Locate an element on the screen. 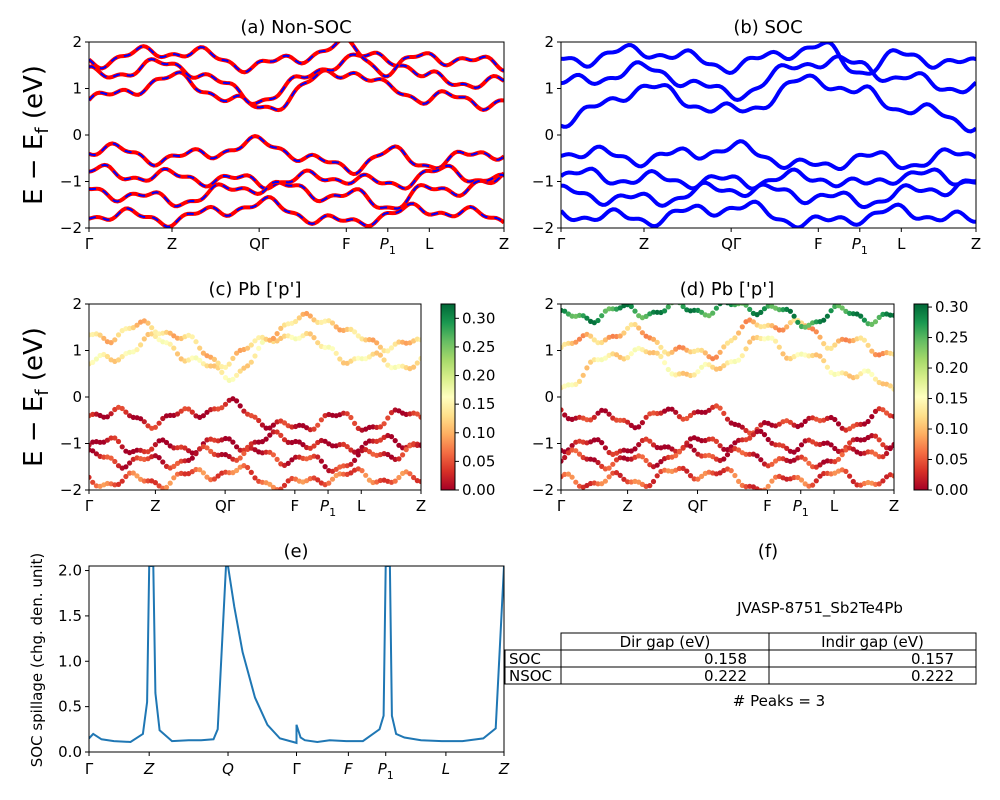  colorbar-tick-label: 0.00 is located at coordinates (951, 490).